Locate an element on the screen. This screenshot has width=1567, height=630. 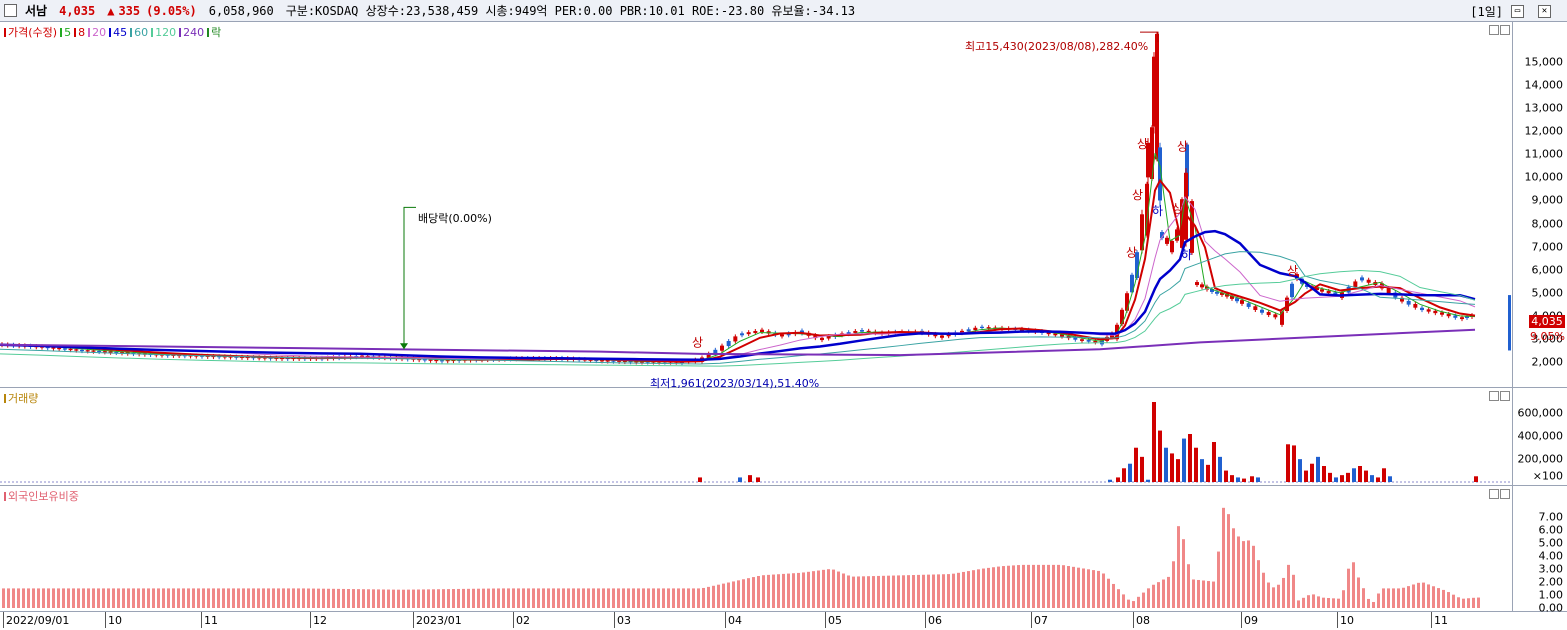
close-icon: ✕ is located at coordinates (1544, 11).